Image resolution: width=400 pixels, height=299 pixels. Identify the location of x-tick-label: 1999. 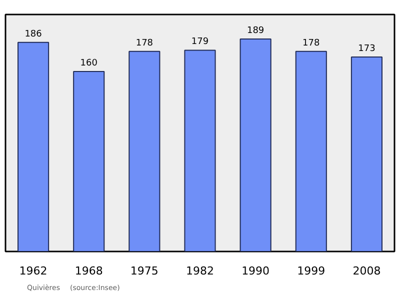
(311, 271).